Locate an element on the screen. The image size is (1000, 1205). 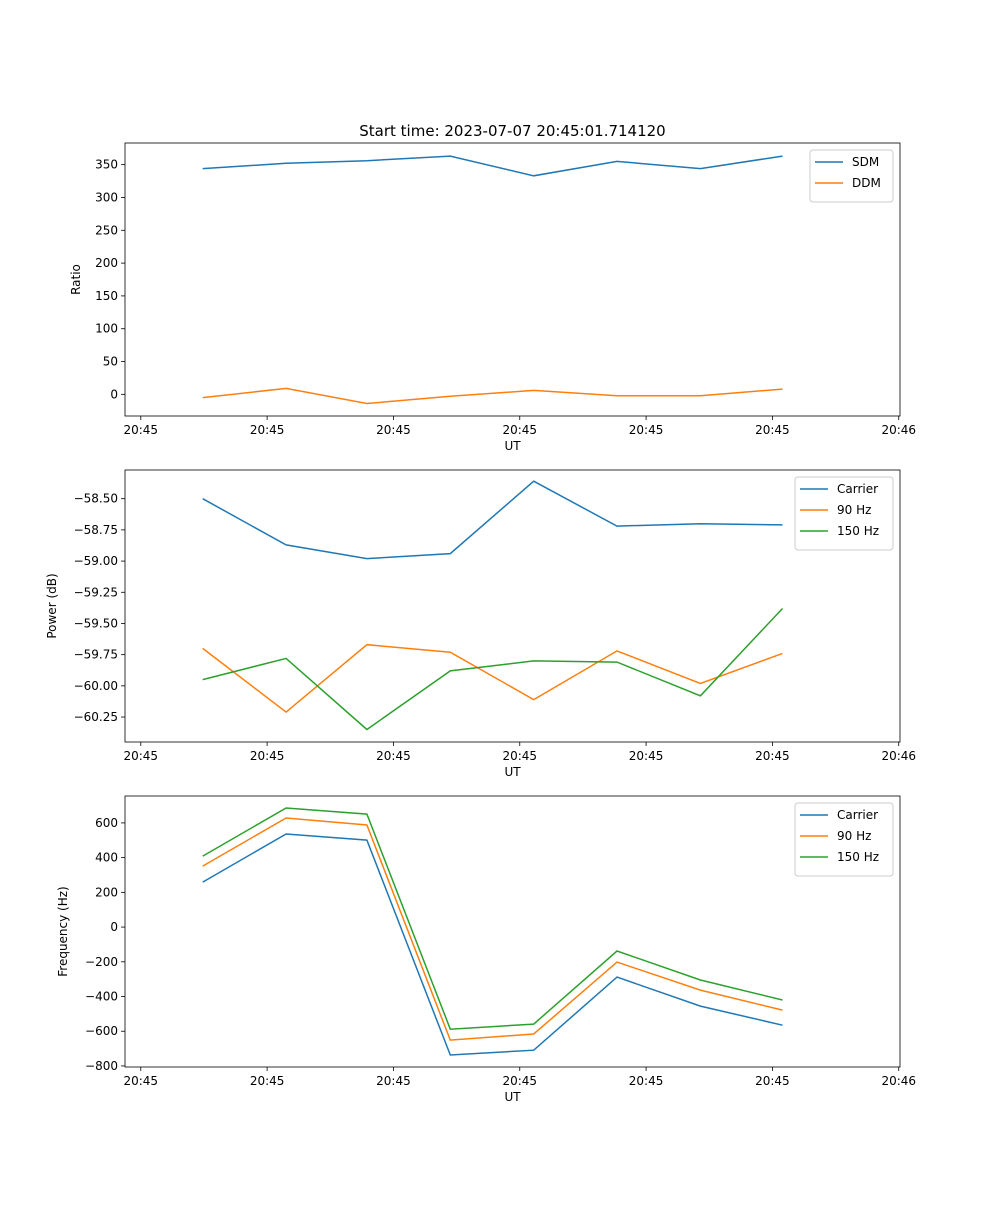
y-tick-label: −59.25 is located at coordinates (96, 592).